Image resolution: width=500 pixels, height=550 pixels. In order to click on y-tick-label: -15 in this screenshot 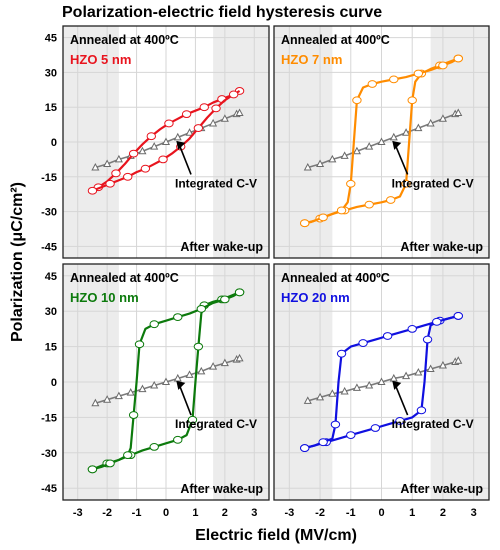, I will do `click(49, 418)`.